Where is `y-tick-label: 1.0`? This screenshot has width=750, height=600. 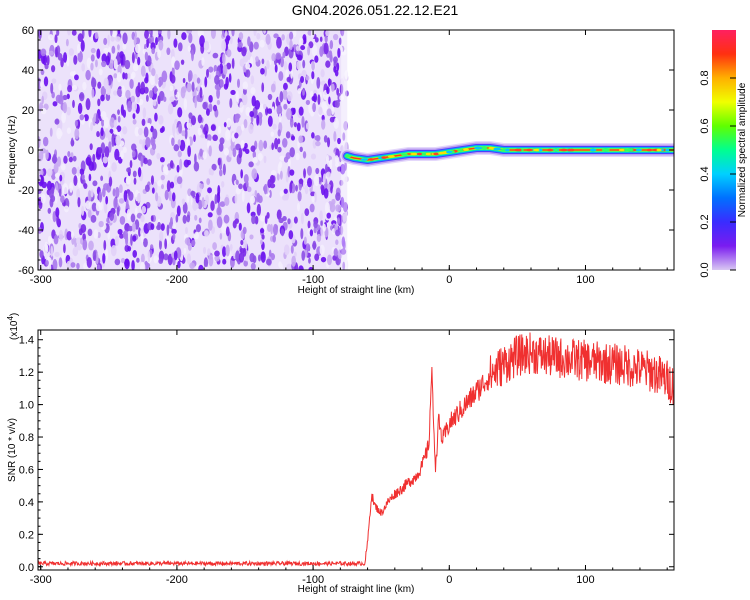 y-tick-label: 1.0 is located at coordinates (26, 406).